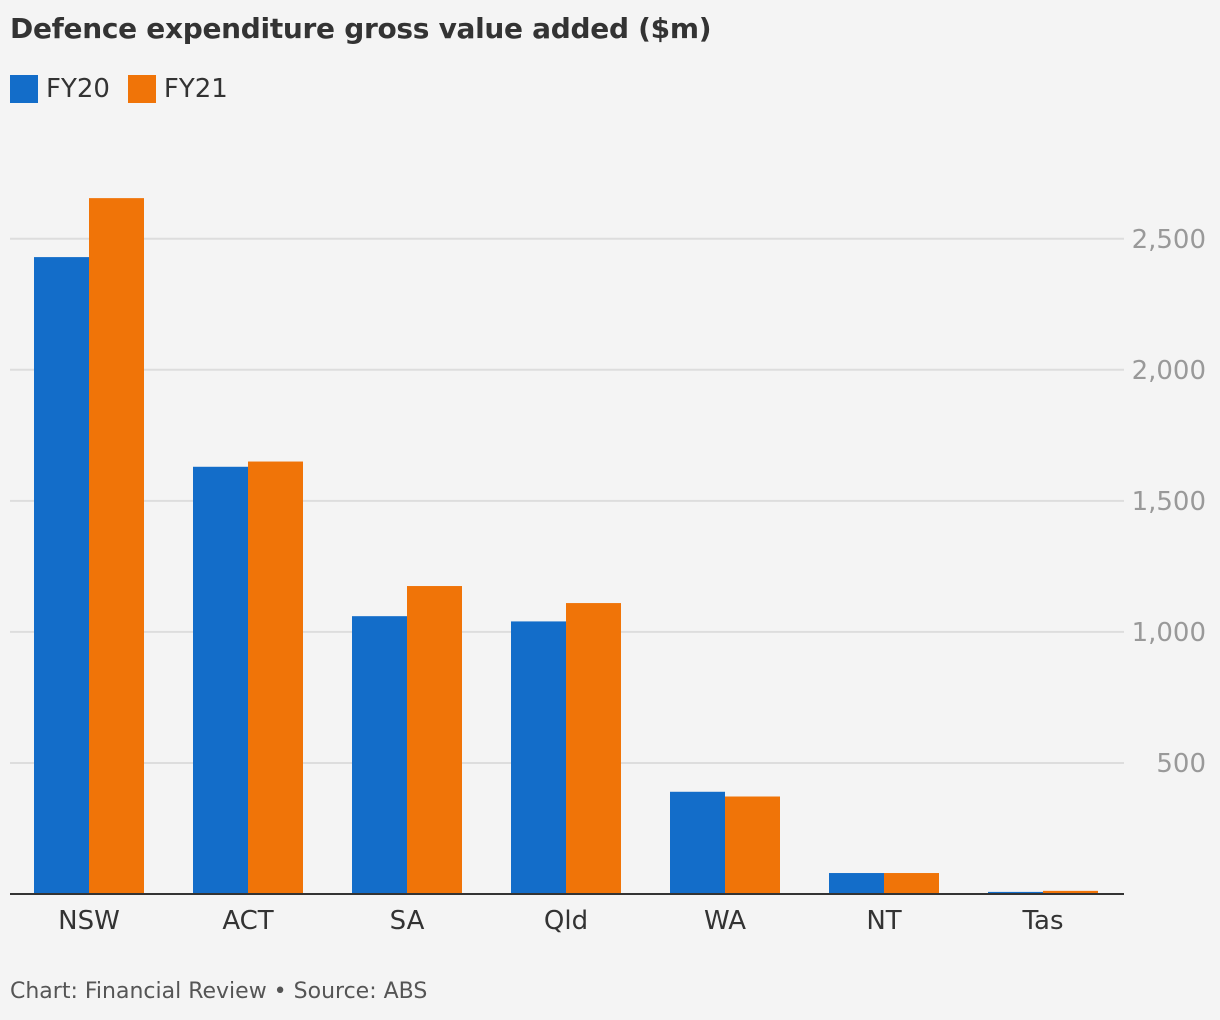  What do you see at coordinates (752, 845) in the screenshot?
I see `bar-wa-fy21` at bounding box center [752, 845].